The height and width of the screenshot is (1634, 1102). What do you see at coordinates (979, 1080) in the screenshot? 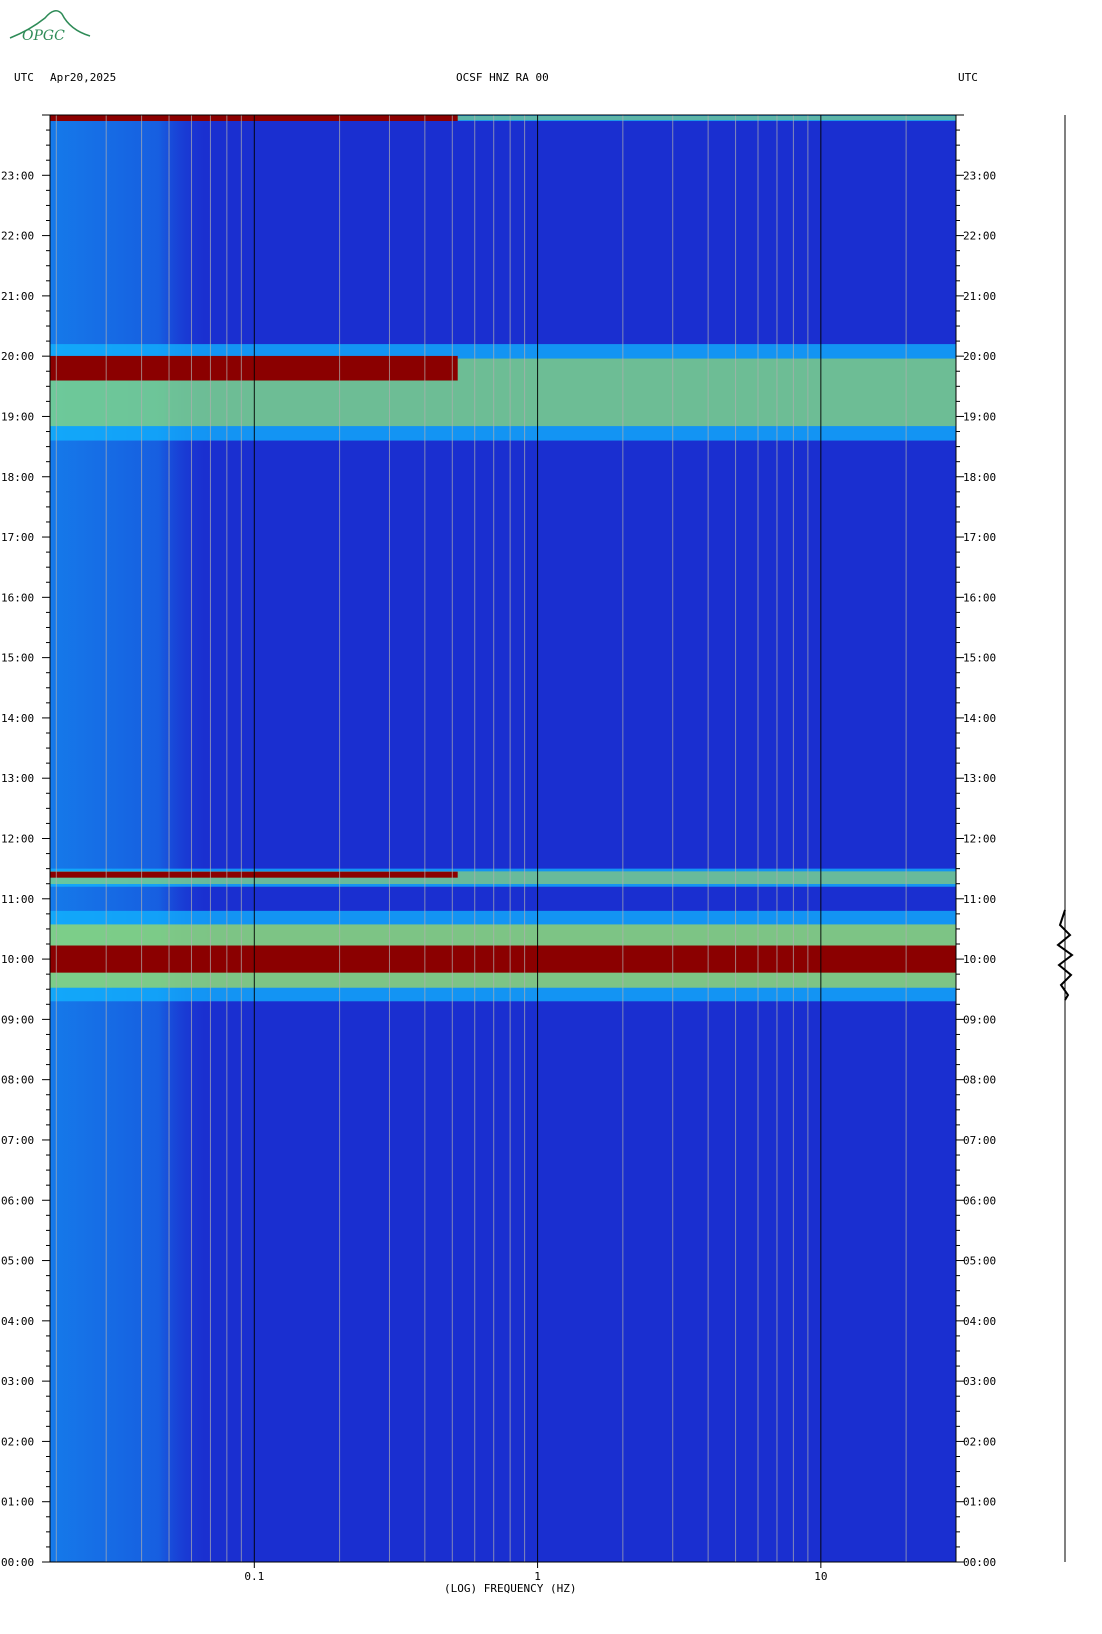
I see `y-tick-label-right: 08:00` at bounding box center [979, 1080].